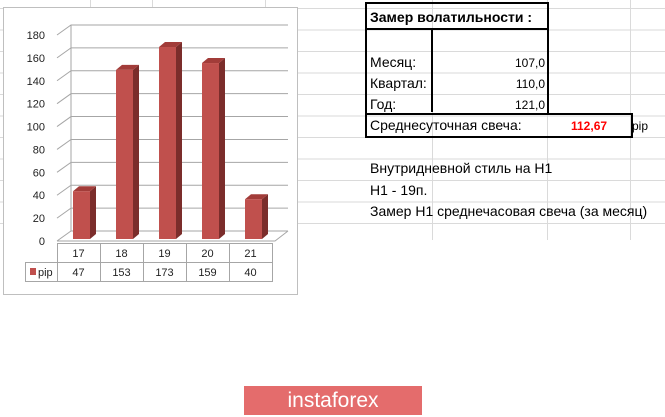 Image resolution: width=665 pixels, height=417 pixels. Describe the element at coordinates (207, 273) in the screenshot. I see `data-label: 159` at that location.